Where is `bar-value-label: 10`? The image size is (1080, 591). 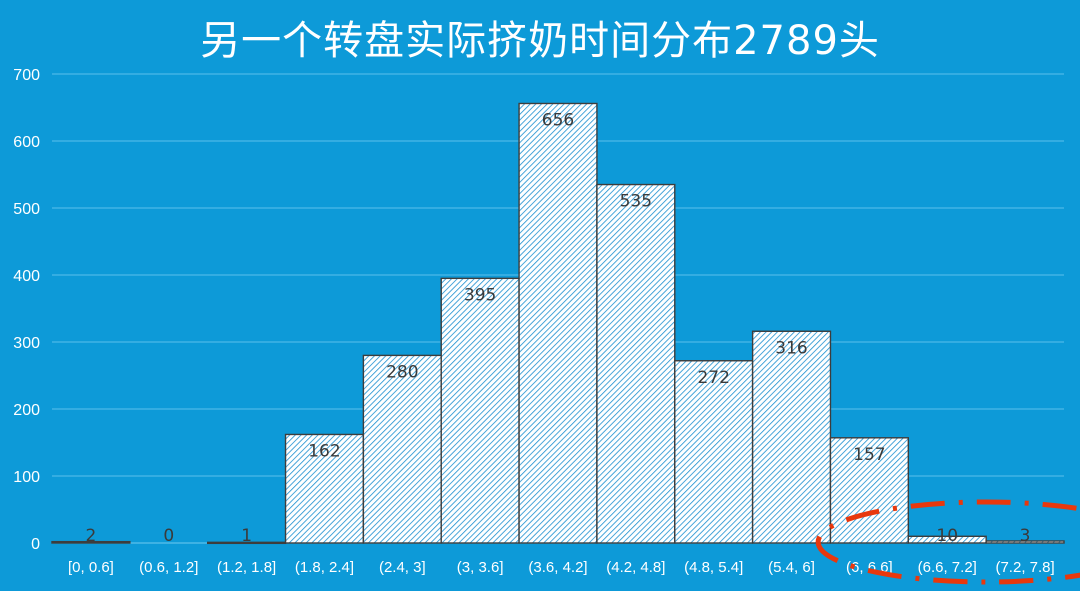
bar-value-label: 10 is located at coordinates (947, 536).